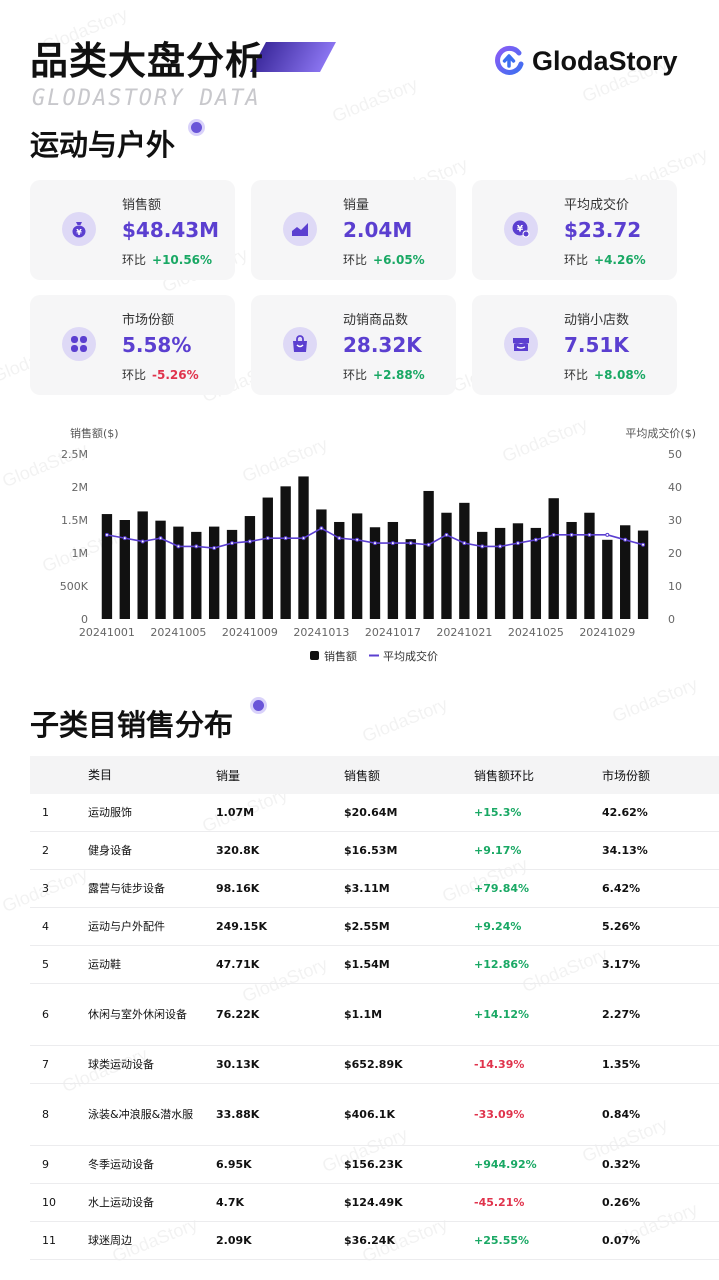  I want to click on x-tick-label: 20241005, so click(178, 632).